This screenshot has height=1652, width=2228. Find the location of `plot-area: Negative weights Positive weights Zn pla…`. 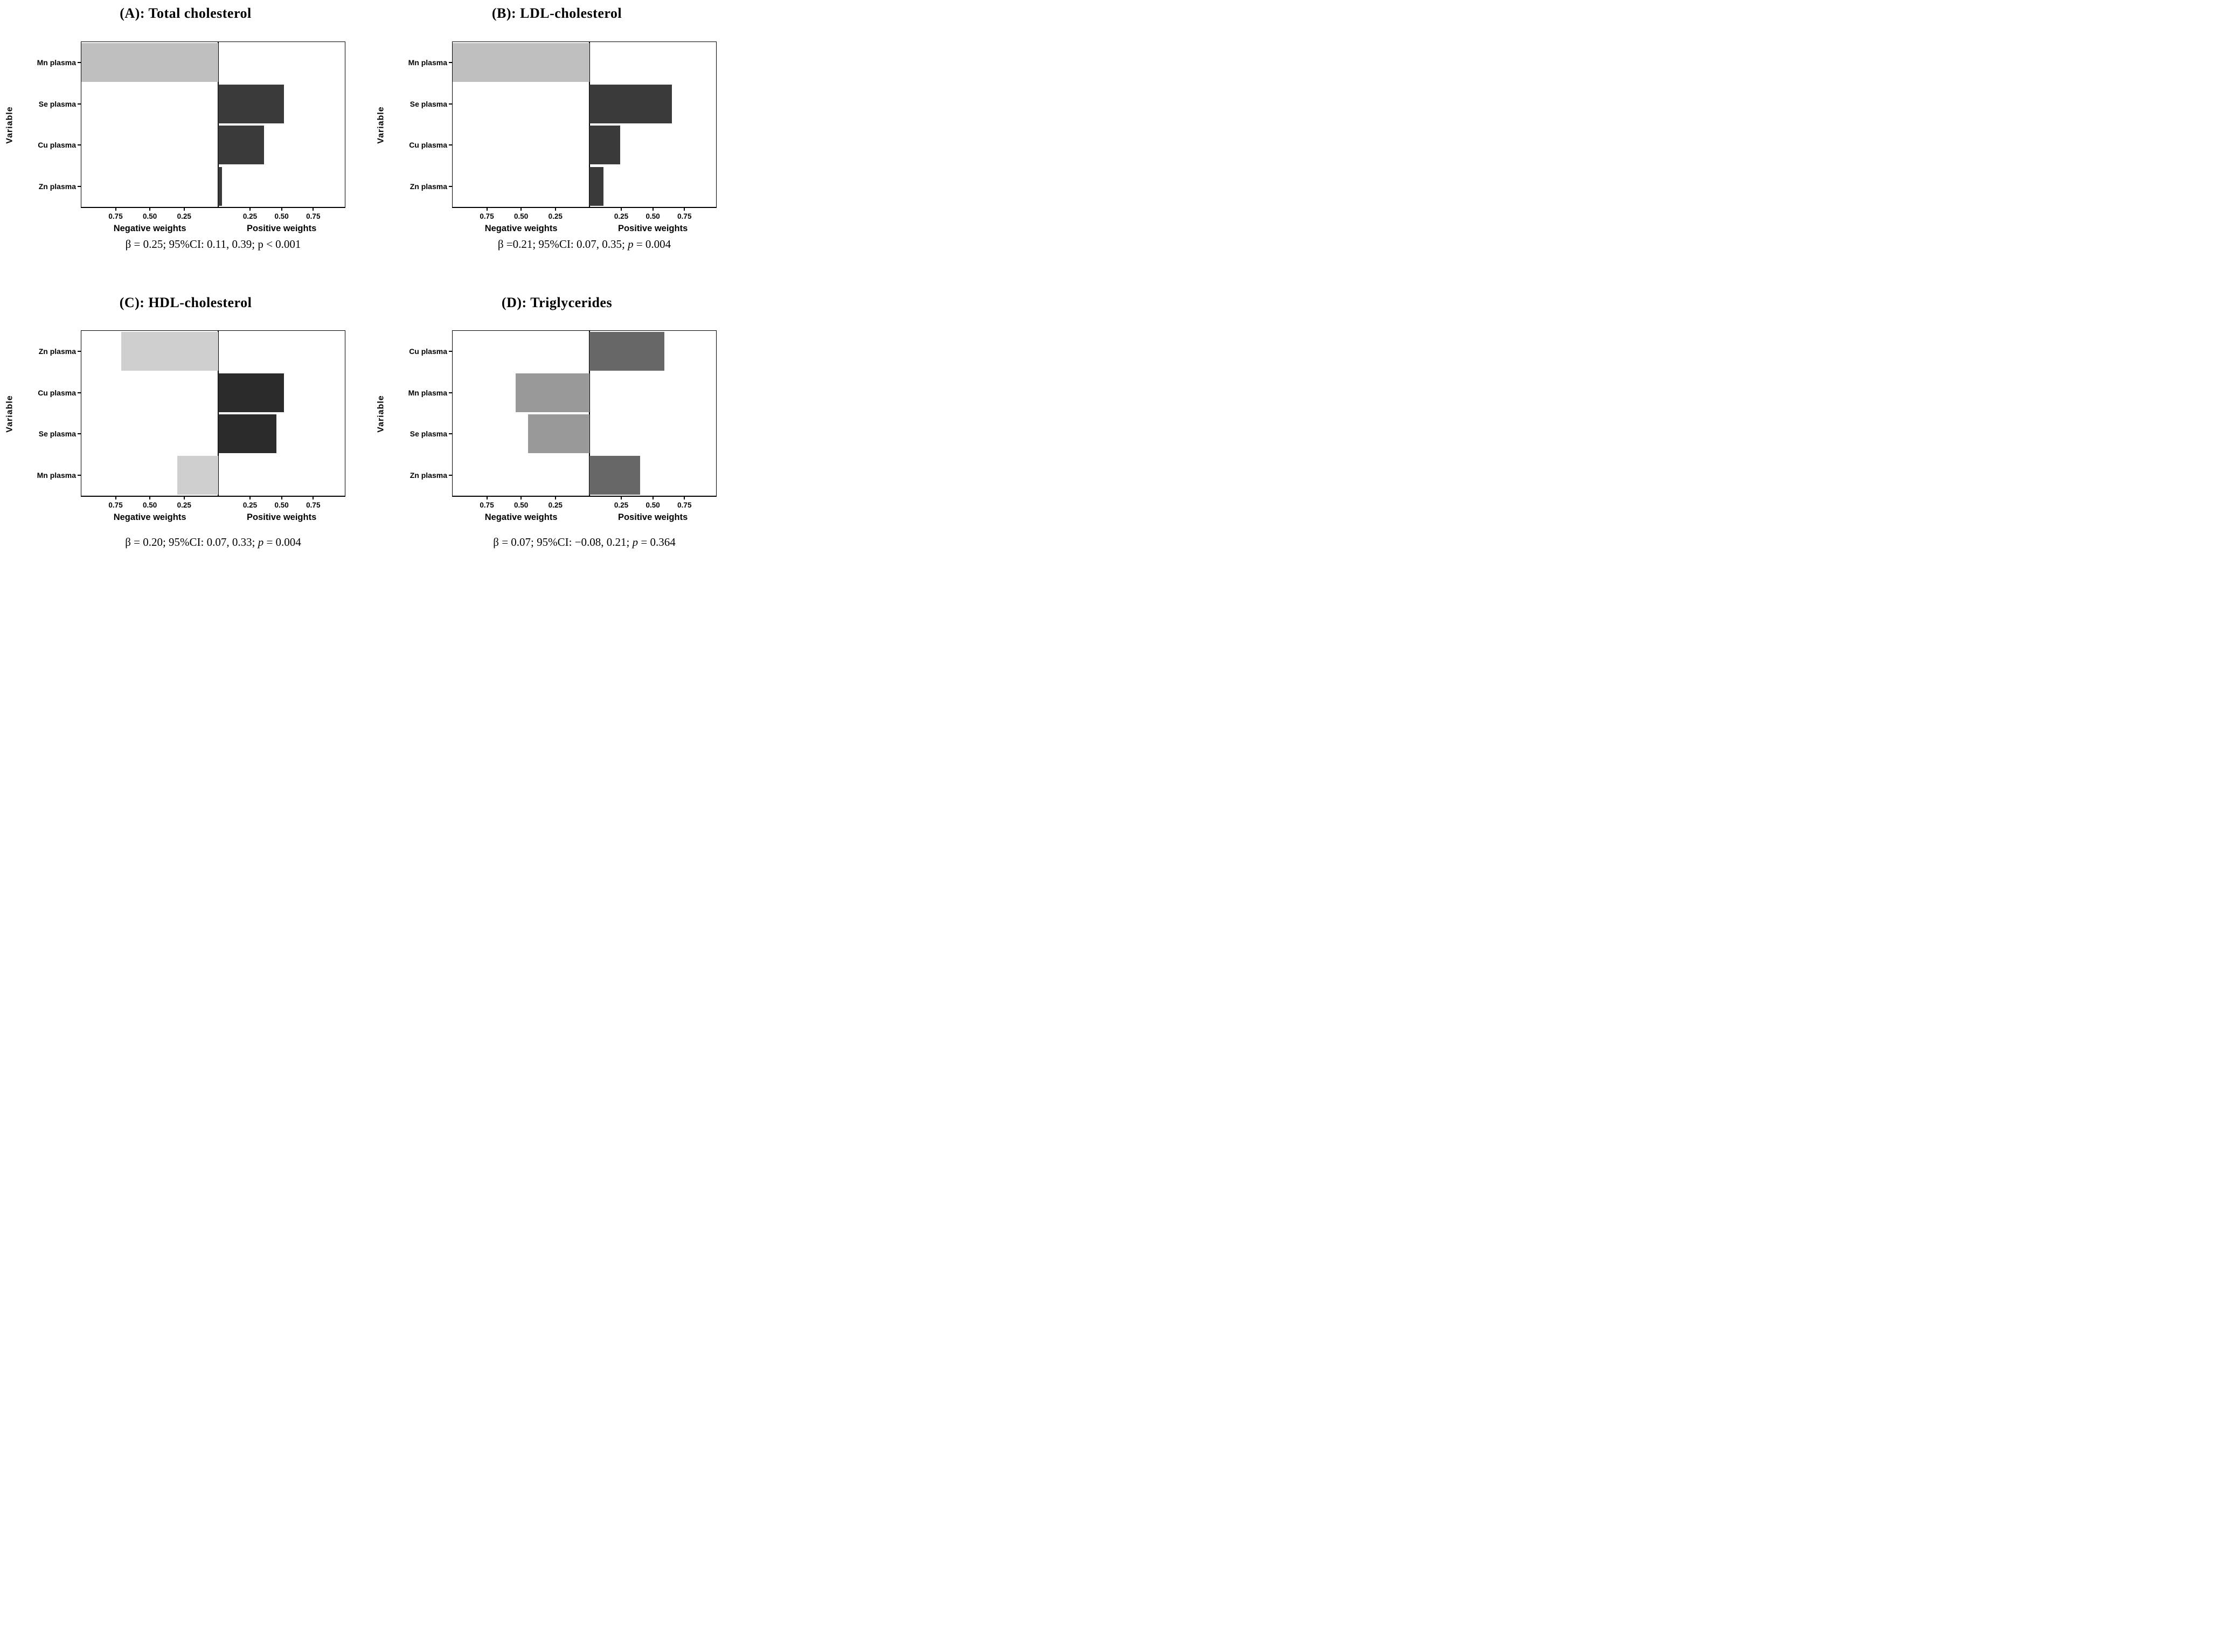

plot-area: Negative weights Positive weights Zn pla… is located at coordinates (191, 426).